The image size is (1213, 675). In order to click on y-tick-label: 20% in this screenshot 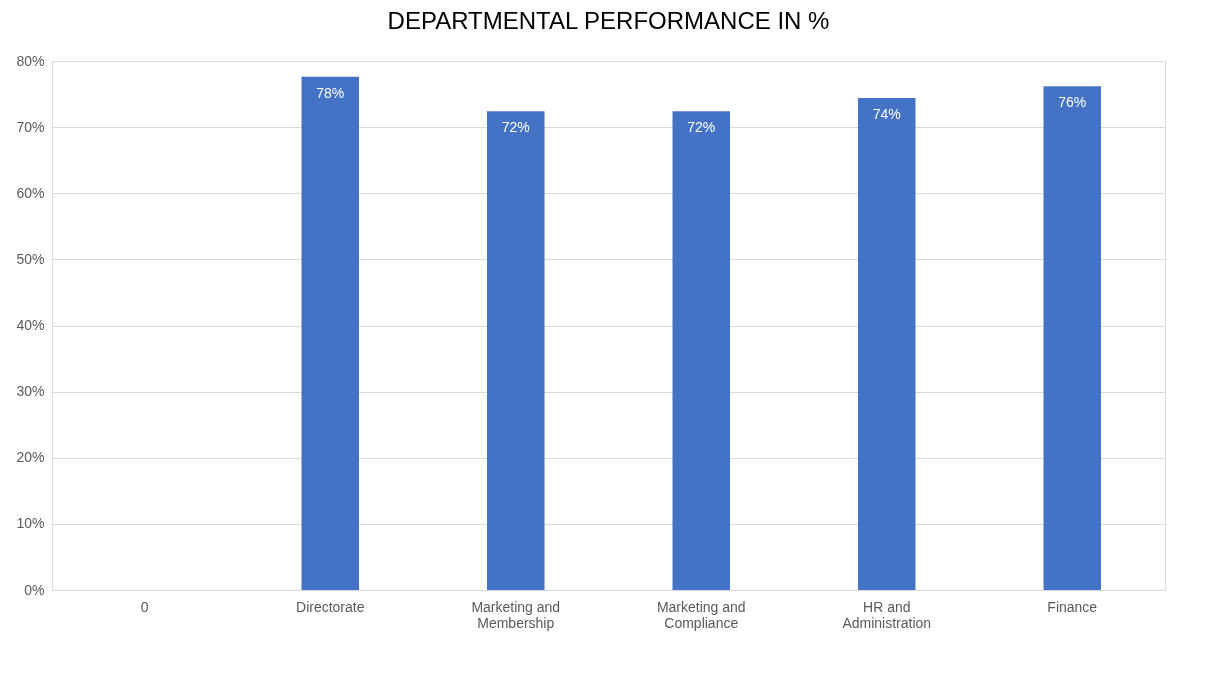, I will do `click(30, 457)`.